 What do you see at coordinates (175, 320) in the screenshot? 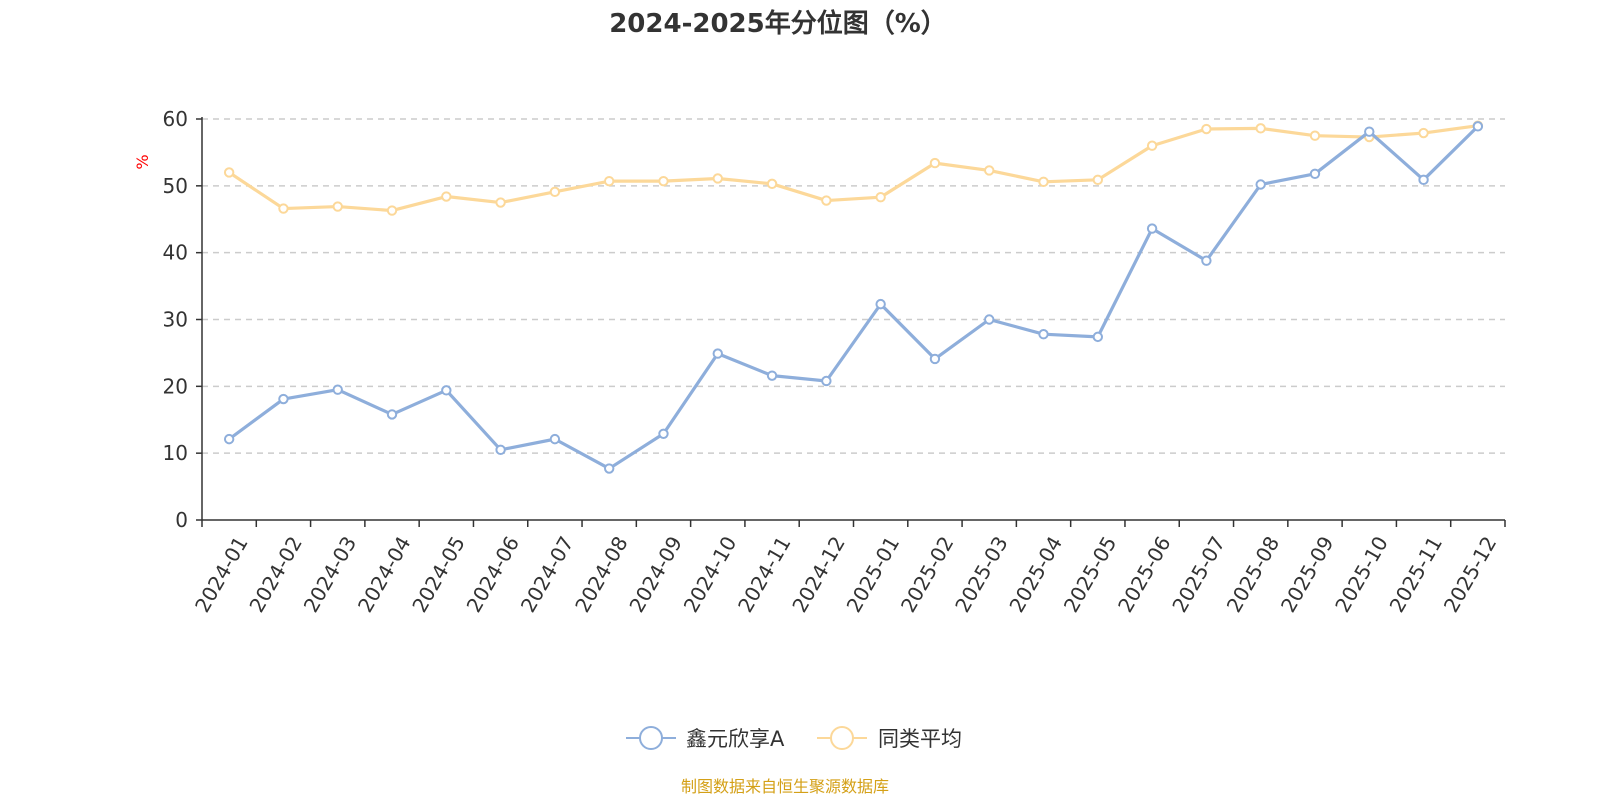
I see `y-tick-label: 30` at bounding box center [175, 320].